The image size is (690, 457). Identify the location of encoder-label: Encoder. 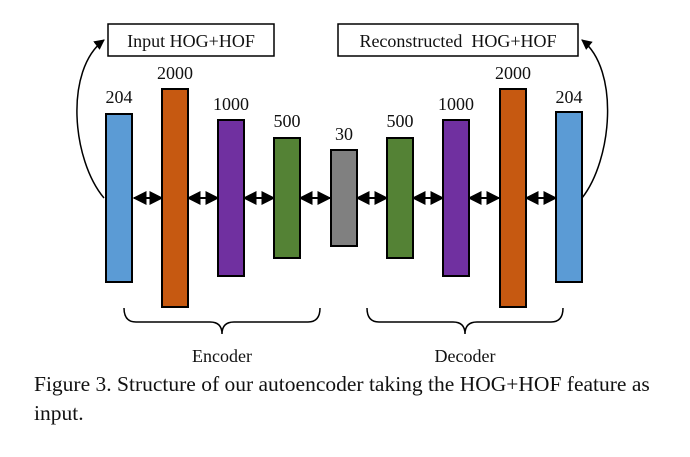
(222, 356).